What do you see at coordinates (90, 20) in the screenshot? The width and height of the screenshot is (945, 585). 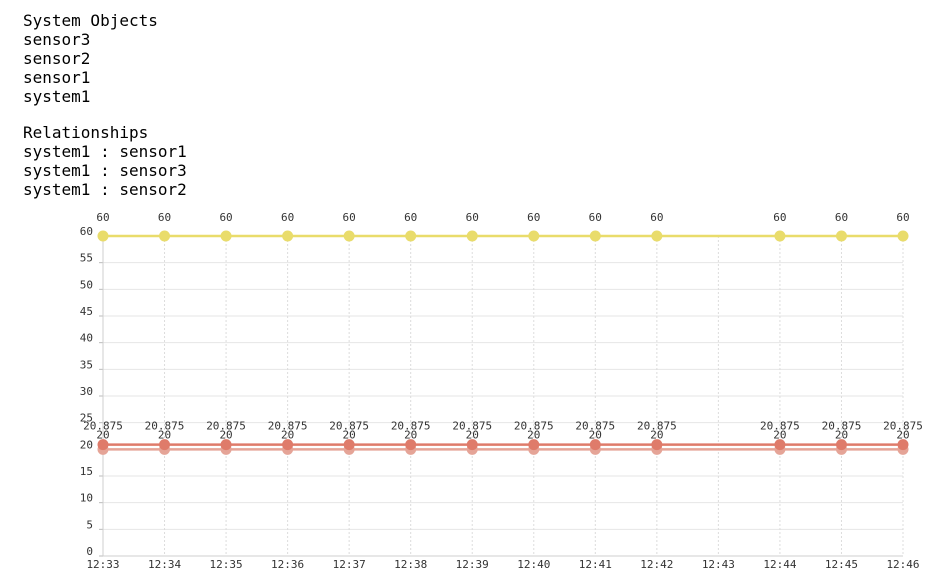 I see `system-objects-title: System Objects` at bounding box center [90, 20].